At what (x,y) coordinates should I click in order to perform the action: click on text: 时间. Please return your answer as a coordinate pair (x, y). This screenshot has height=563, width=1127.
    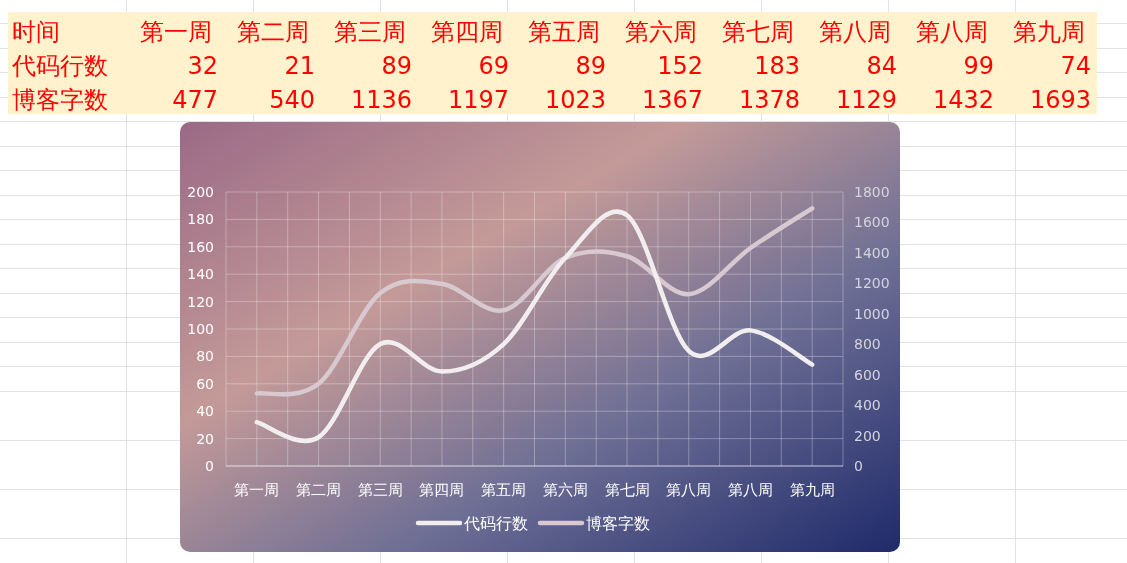
    Looking at the image, I should click on (36, 32).